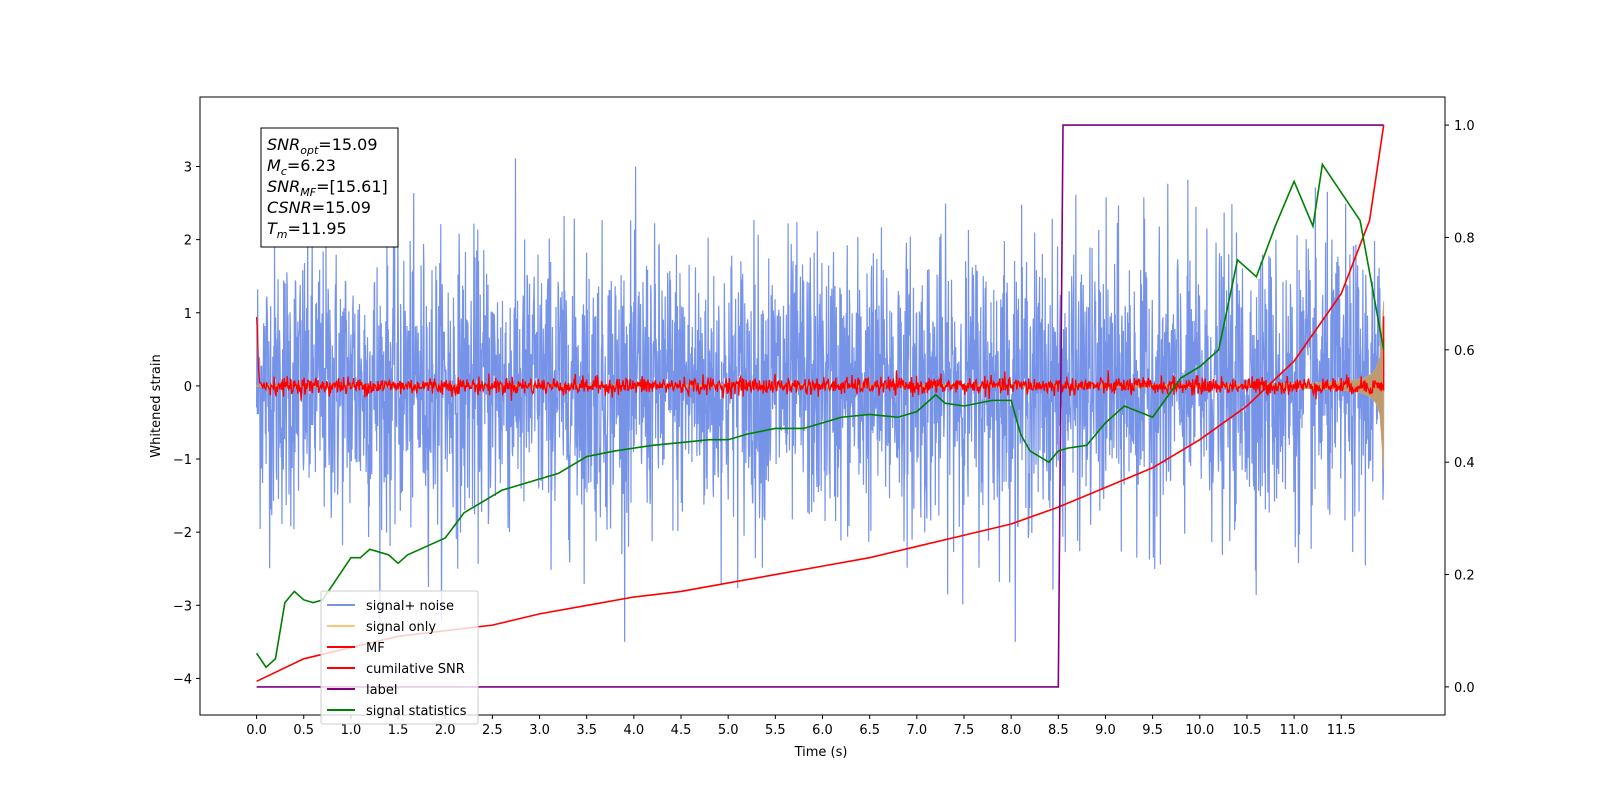 The height and width of the screenshot is (800, 1600). I want to click on y-tick-label: −3, so click(182, 606).